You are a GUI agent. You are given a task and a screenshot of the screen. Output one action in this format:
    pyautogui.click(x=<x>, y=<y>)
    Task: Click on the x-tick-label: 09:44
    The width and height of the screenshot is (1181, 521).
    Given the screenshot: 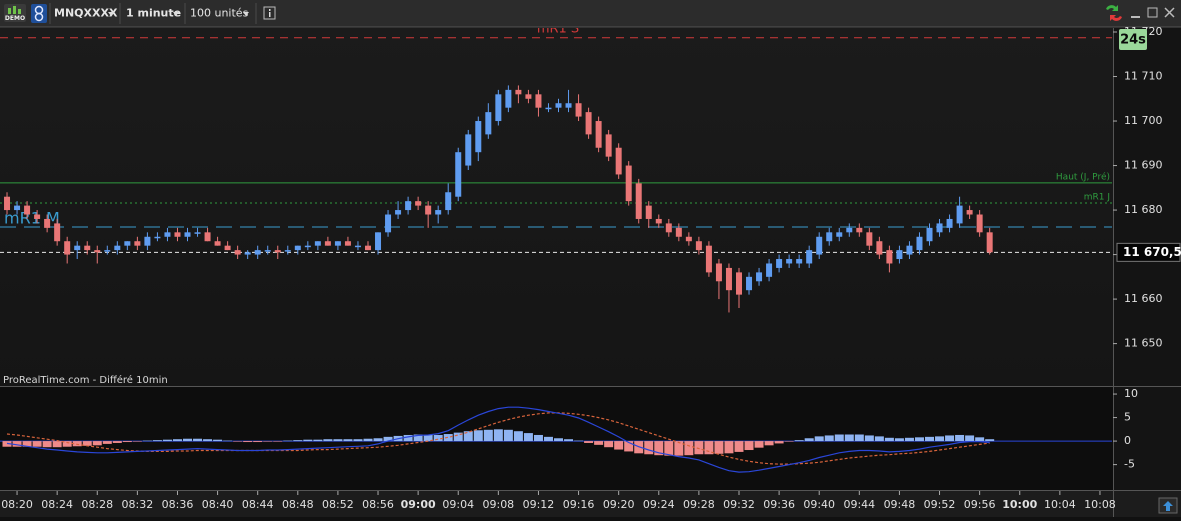 What is the action you would take?
    pyautogui.click(x=859, y=504)
    